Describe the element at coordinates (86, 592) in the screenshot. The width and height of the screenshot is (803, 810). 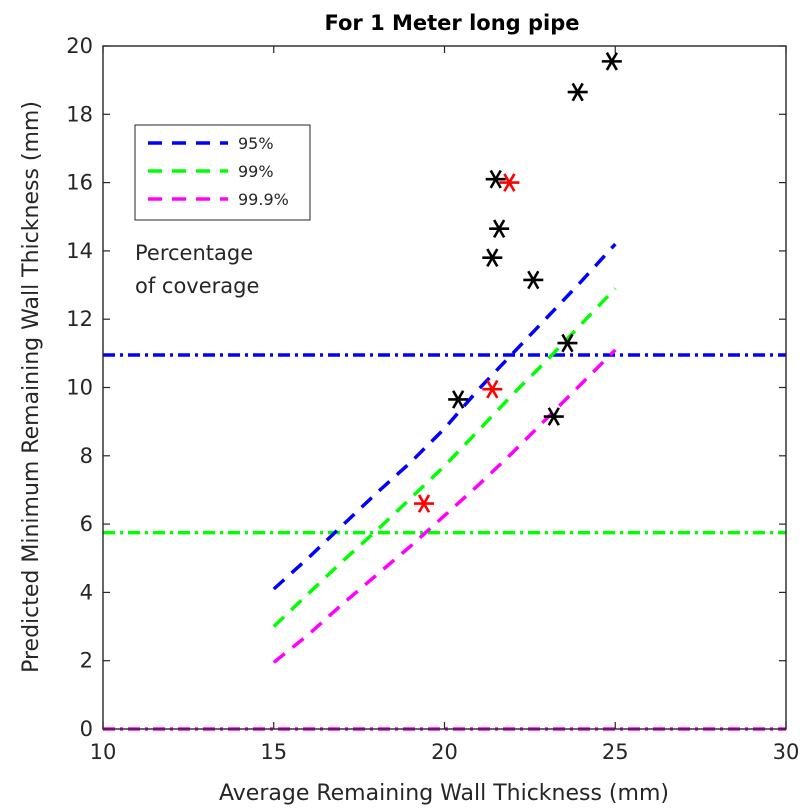
I see `y-tick-label-4: 4` at that location.